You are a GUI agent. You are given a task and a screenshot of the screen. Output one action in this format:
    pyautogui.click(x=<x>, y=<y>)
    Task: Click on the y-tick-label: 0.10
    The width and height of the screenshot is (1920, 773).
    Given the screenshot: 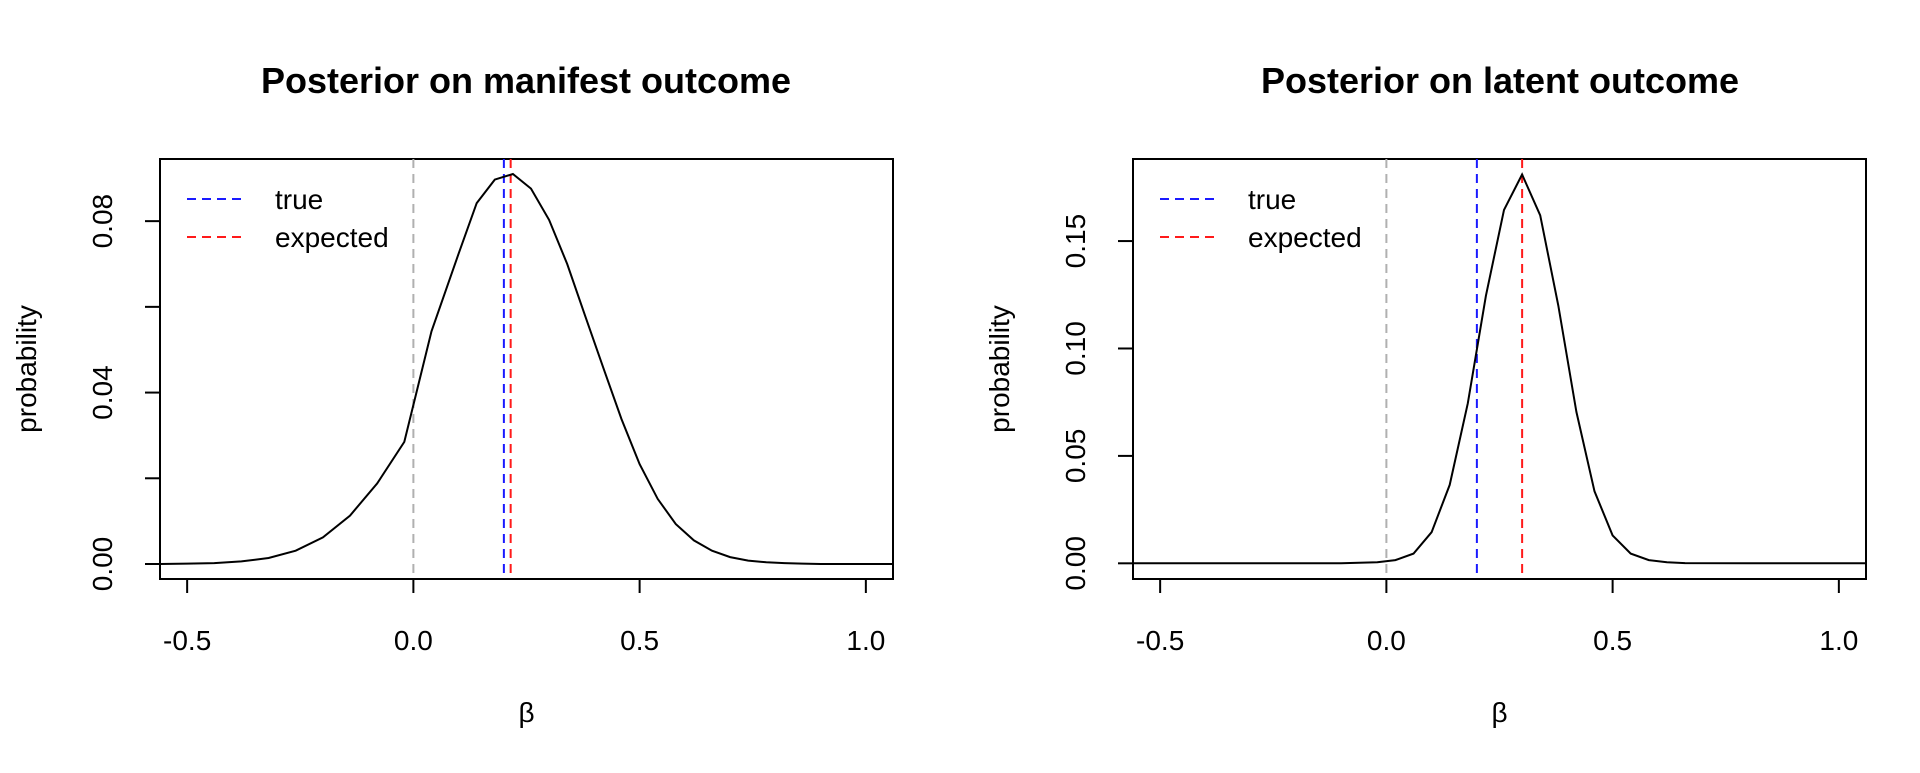 What is the action you would take?
    pyautogui.click(x=1075, y=348)
    